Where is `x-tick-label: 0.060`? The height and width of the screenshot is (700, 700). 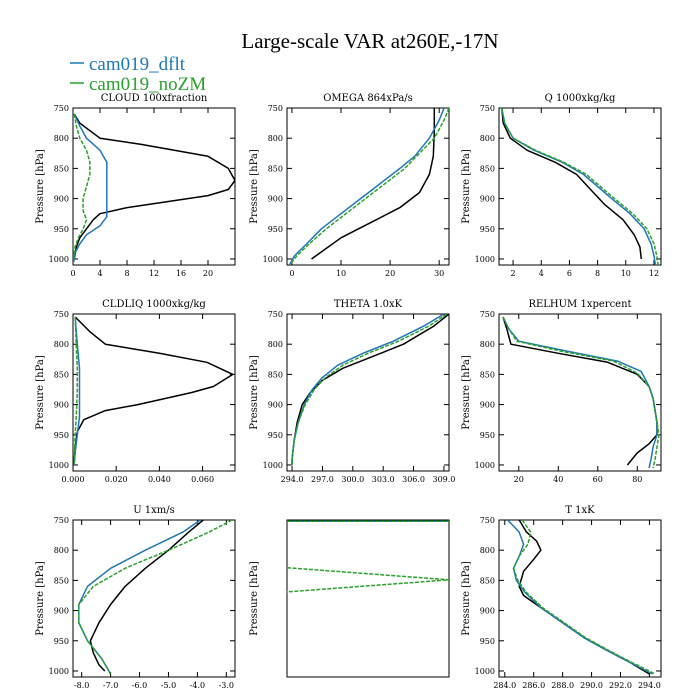 x-tick-label: 0.060 is located at coordinates (202, 479).